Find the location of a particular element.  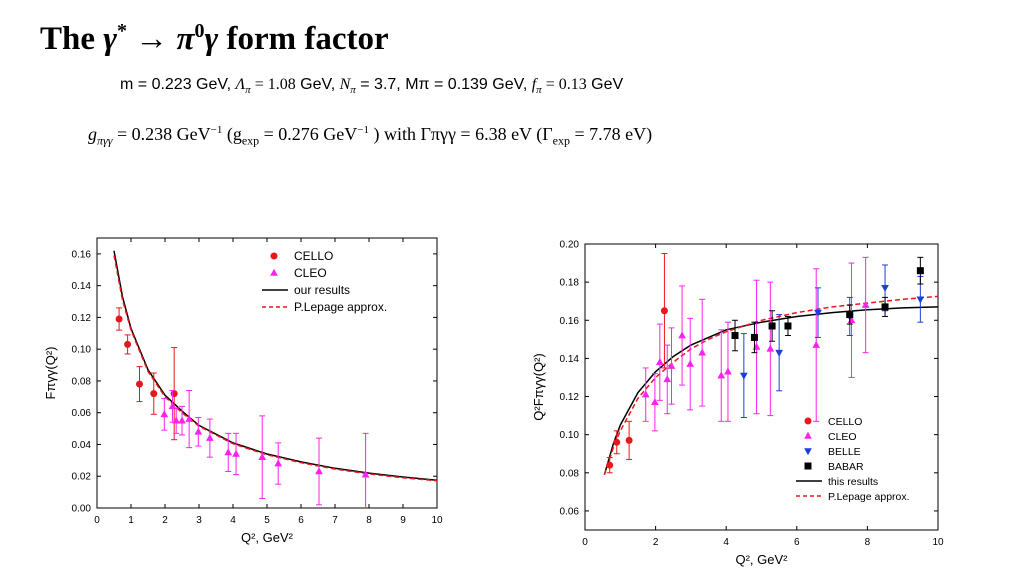

plot-area is located at coordinates (770, 364).